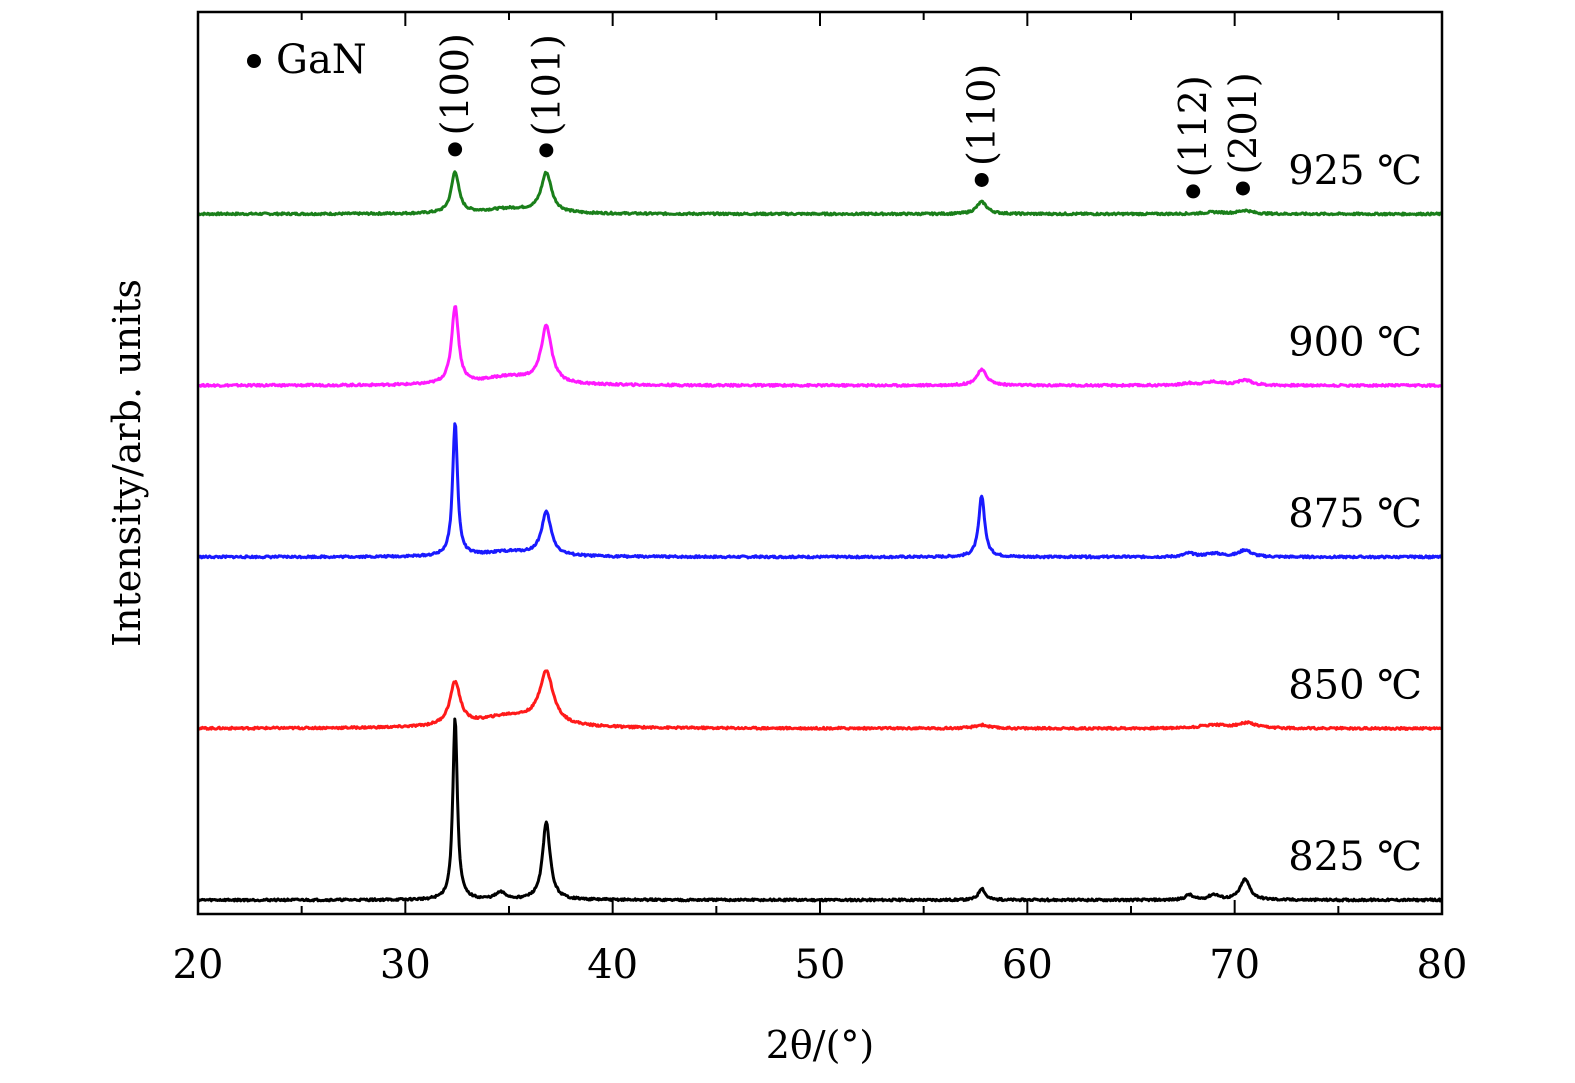 Image resolution: width=1575 pixels, height=1083 pixels. Describe the element at coordinates (982, 115) in the screenshot. I see `peak-label: (110)` at that location.